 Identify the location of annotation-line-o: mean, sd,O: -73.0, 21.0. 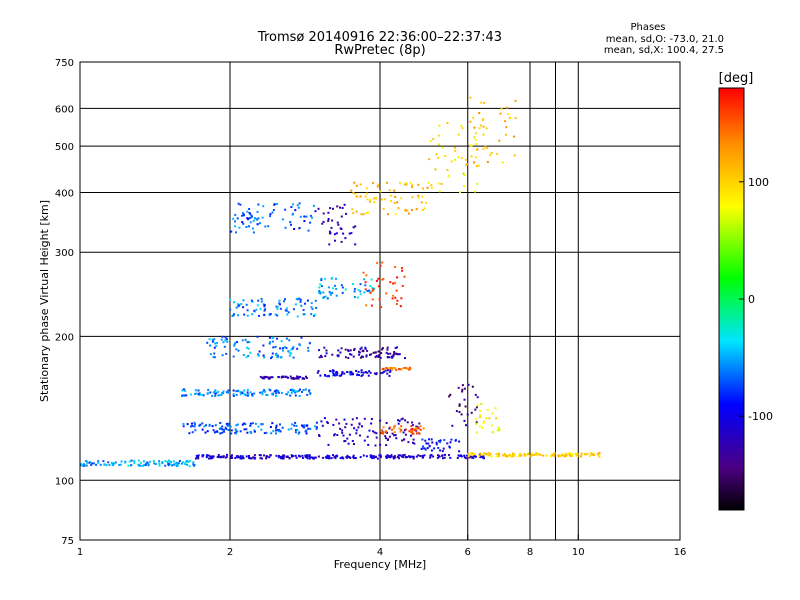
(665, 39).